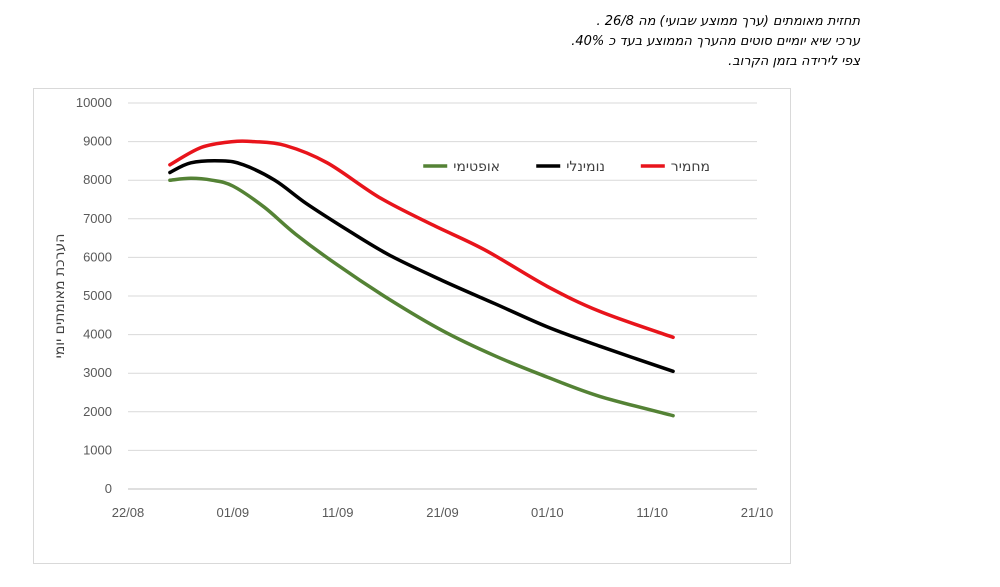  I want to click on x-tick-label: 11/09, so click(338, 512).